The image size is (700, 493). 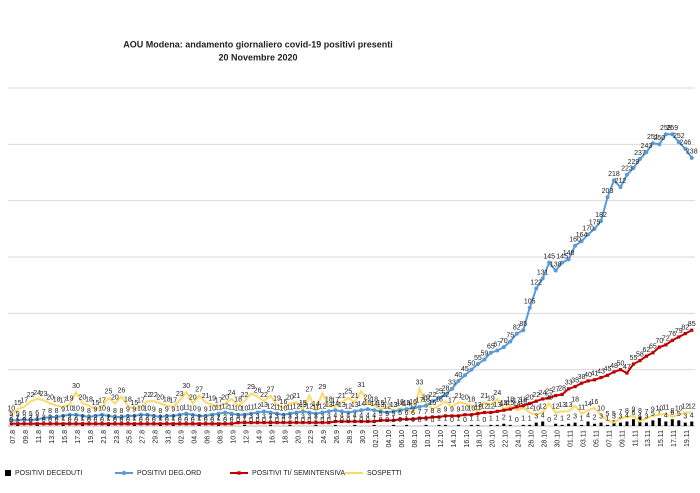 What do you see at coordinates (608, 369) in the screenshot?
I see `data-label: 45` at bounding box center [608, 369].